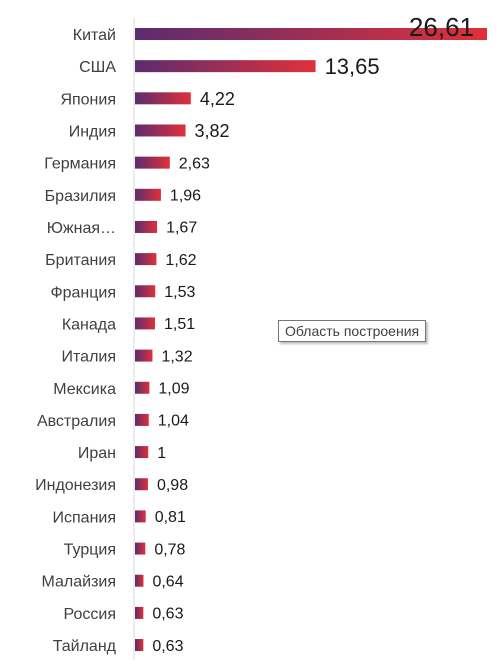 The width and height of the screenshot is (500, 669). What do you see at coordinates (90, 614) in the screenshot?
I see `category-label: Россия` at bounding box center [90, 614].